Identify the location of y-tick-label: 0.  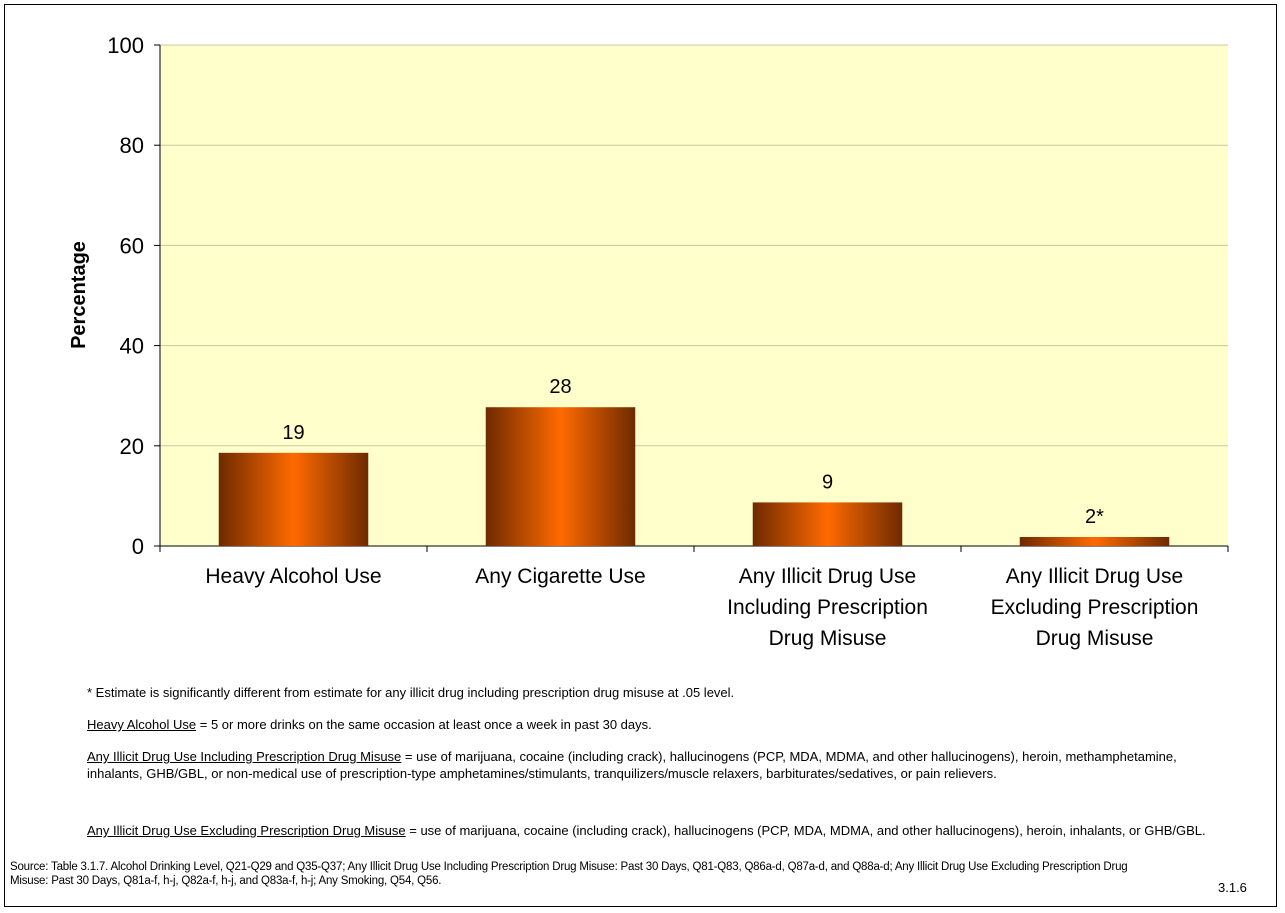
(138, 546).